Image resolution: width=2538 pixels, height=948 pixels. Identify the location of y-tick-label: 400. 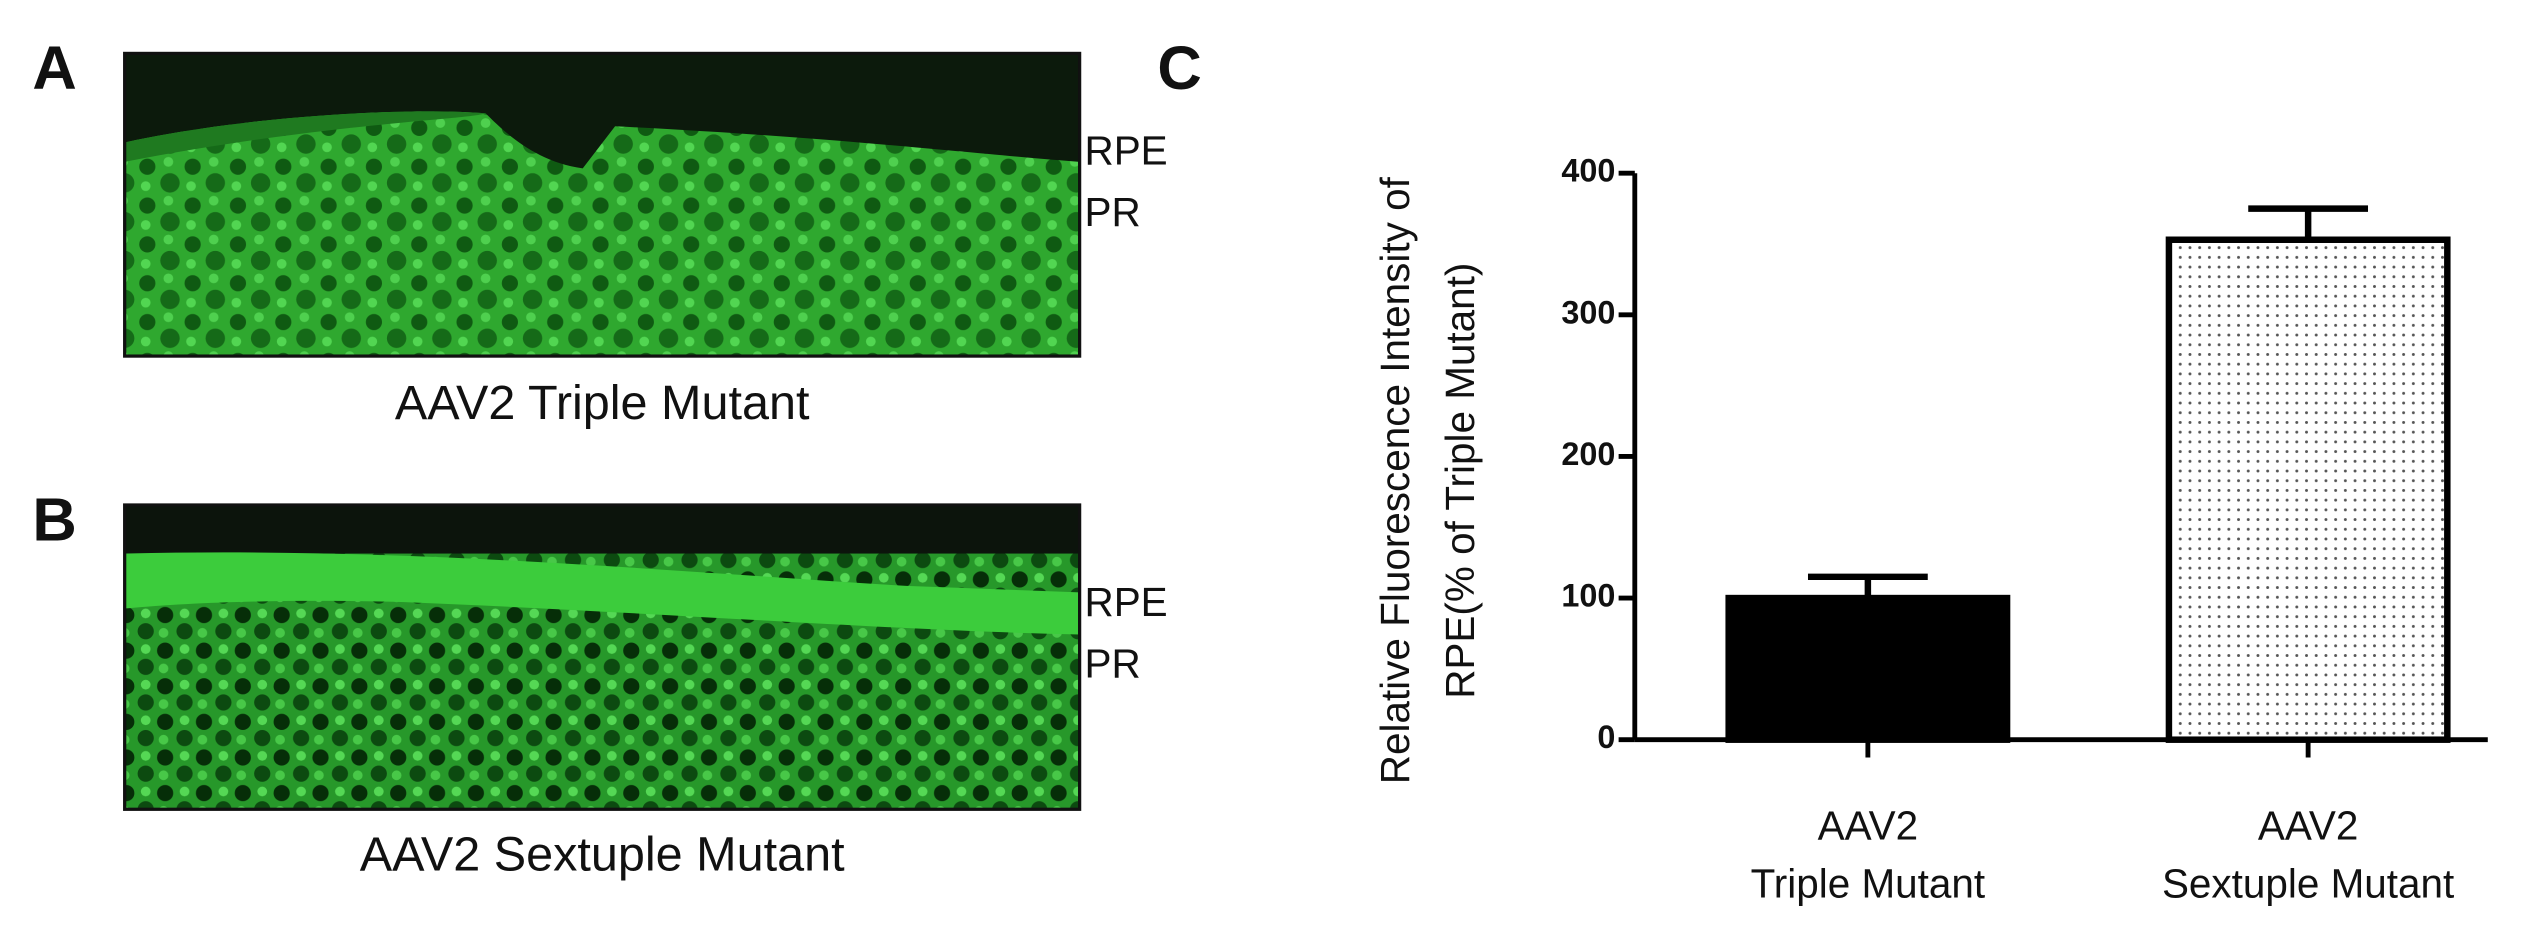
(1588, 171).